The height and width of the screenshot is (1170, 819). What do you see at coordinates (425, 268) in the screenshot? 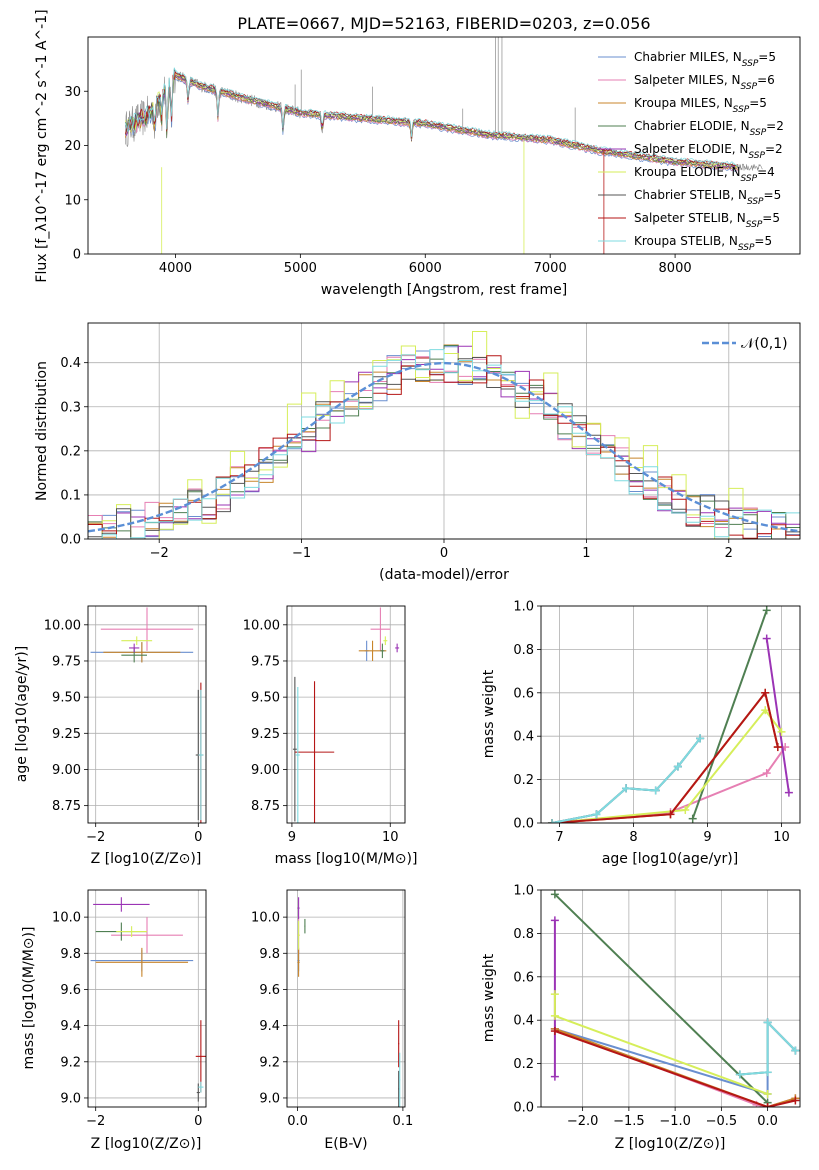
I see `x-tick-label: 6000` at bounding box center [425, 268].